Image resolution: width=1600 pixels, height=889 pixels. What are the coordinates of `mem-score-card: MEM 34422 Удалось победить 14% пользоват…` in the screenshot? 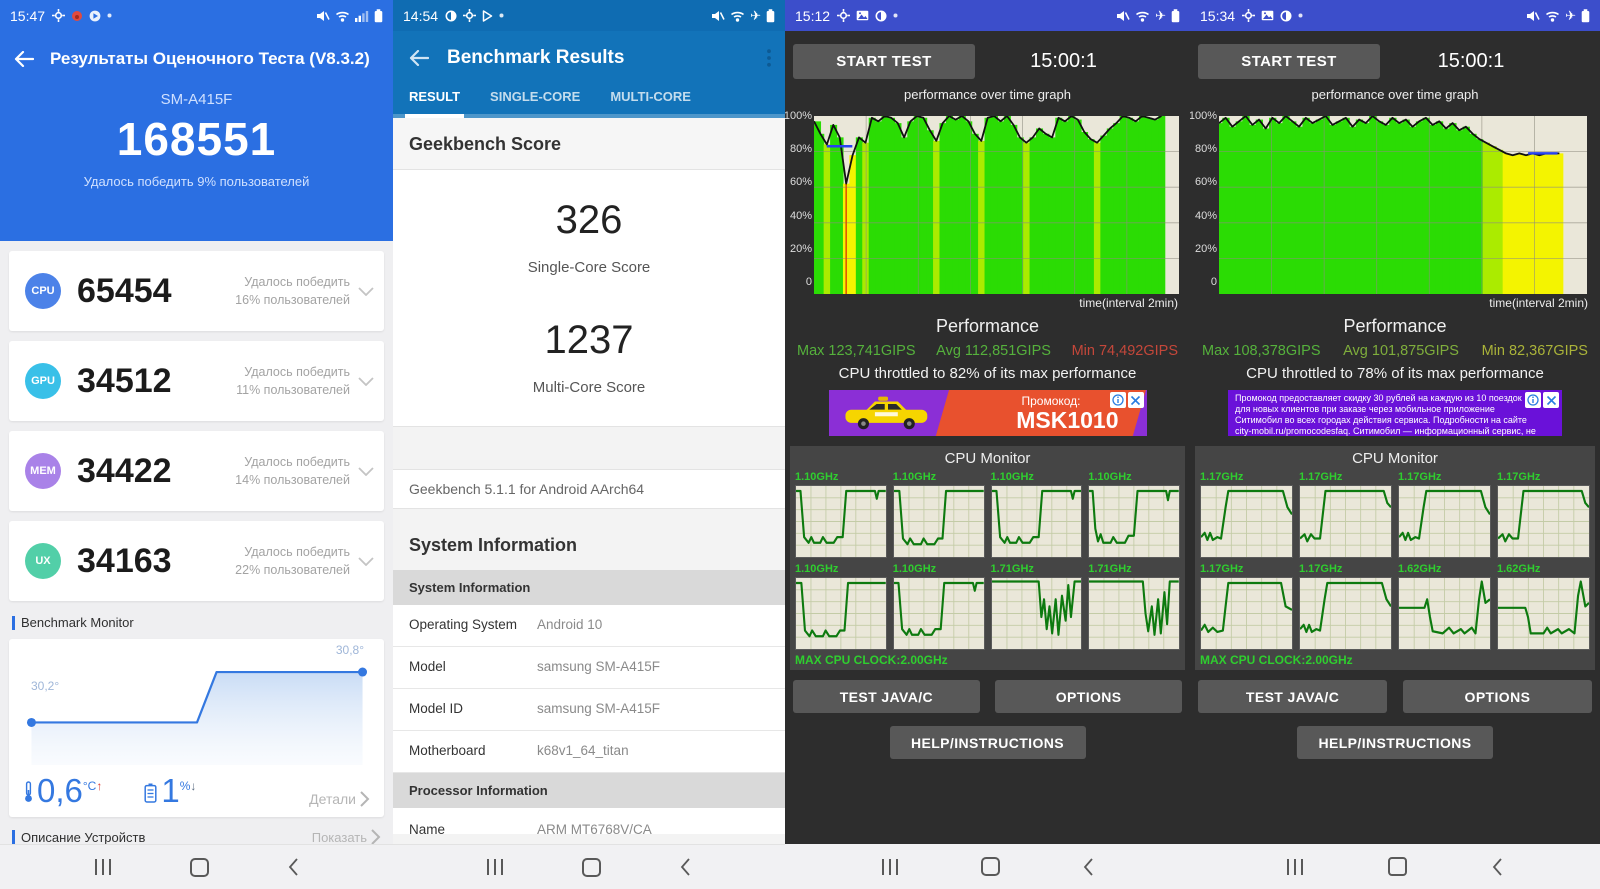 It's located at (196, 471).